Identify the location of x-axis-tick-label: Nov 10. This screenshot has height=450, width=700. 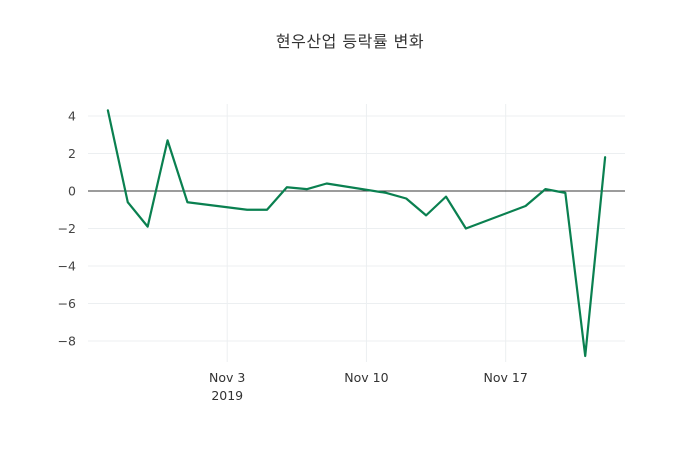
(366, 377).